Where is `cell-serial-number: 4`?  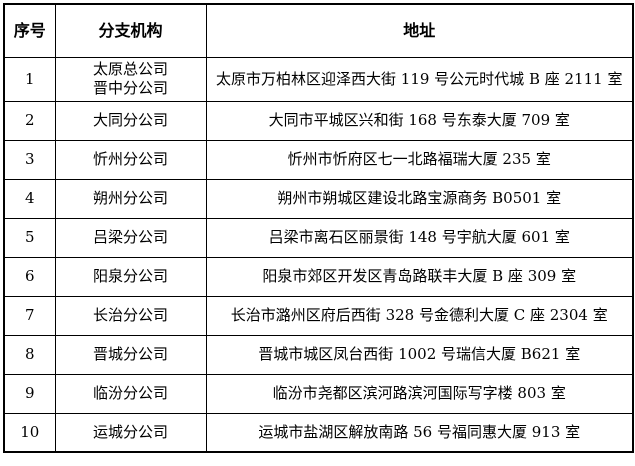
cell-serial-number: 4 is located at coordinates (29, 198).